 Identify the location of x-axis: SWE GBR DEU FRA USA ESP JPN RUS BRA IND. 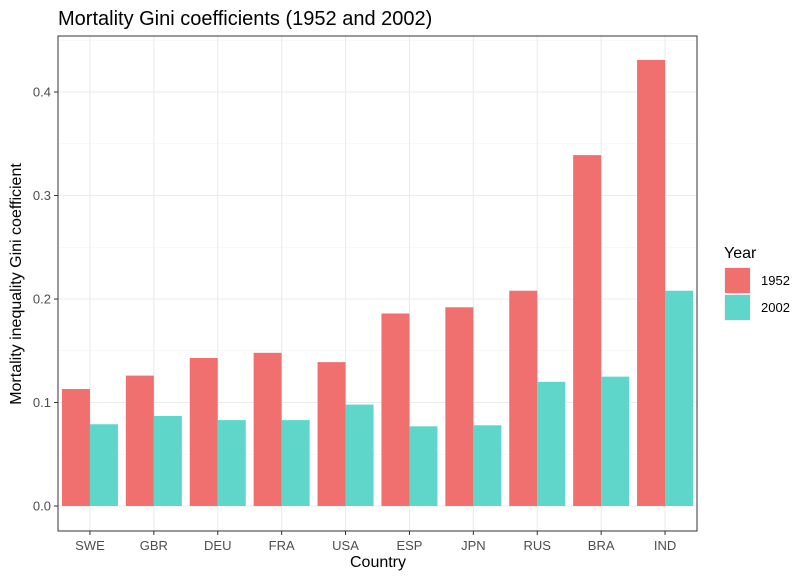
(375, 542).